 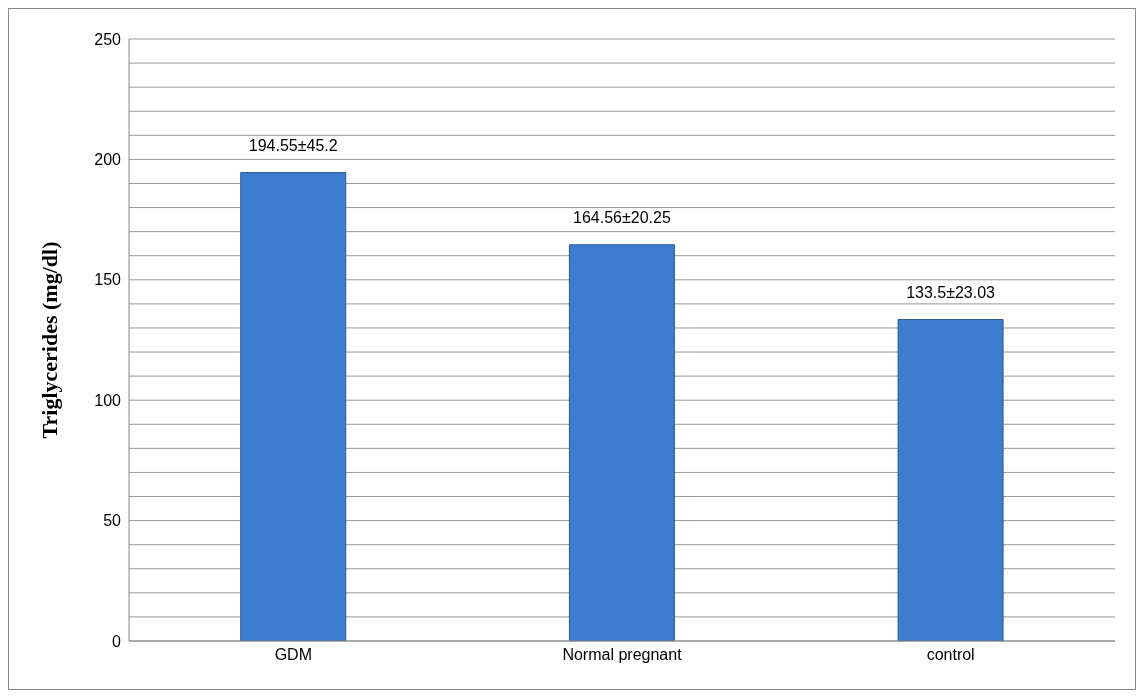 I want to click on x-tick-label: Normal pregnant, so click(x=622, y=655).